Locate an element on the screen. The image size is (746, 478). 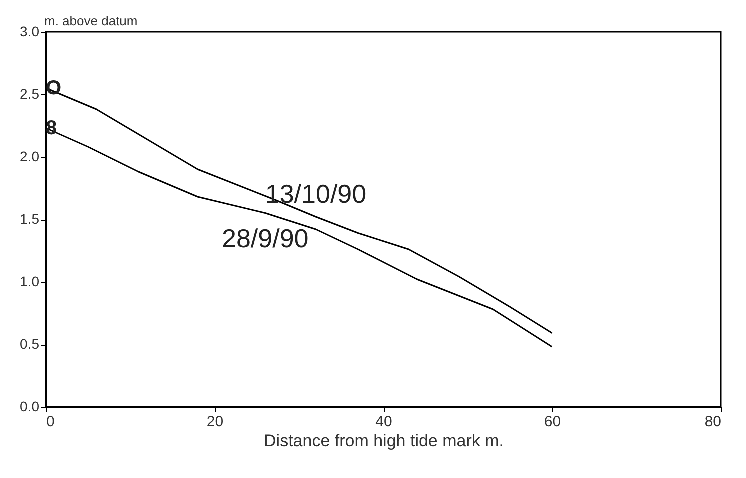
y-tick-label: 0.5 is located at coordinates (30, 344).